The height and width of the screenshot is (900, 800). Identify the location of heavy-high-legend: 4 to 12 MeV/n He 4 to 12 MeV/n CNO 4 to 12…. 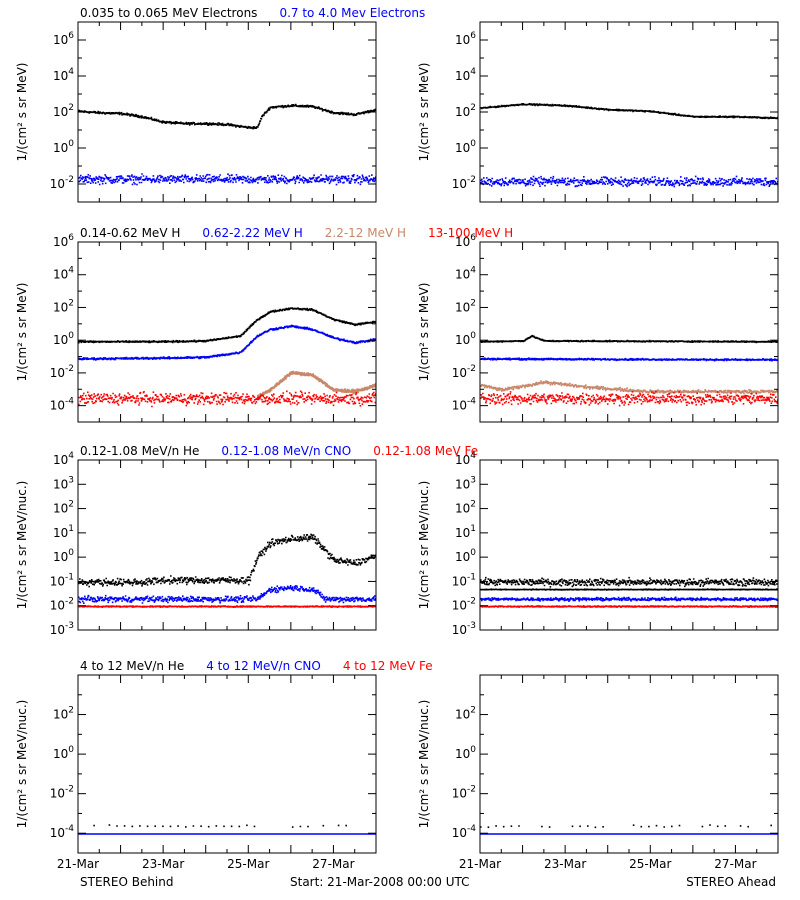
(256, 666).